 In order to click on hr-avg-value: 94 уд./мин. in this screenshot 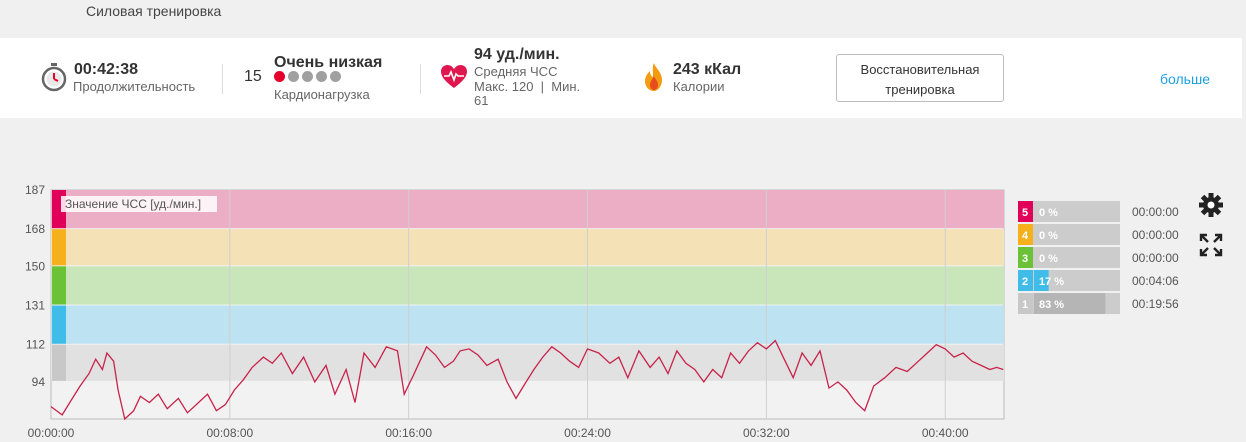, I will do `click(517, 54)`.